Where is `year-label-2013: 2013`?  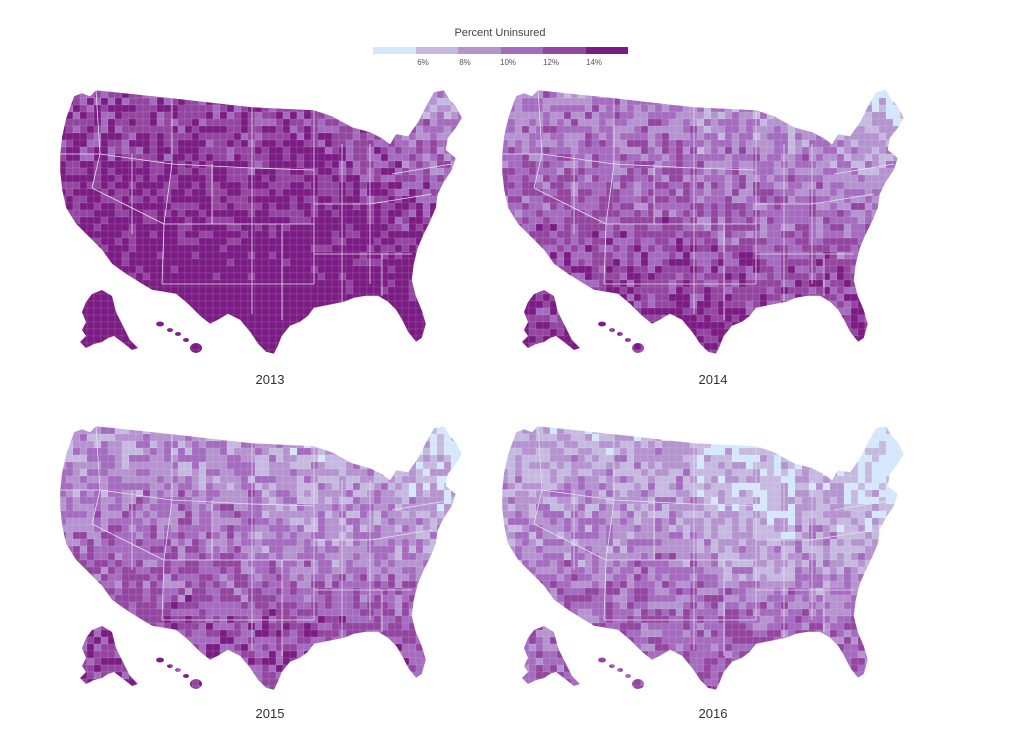 year-label-2013: 2013 is located at coordinates (270, 379).